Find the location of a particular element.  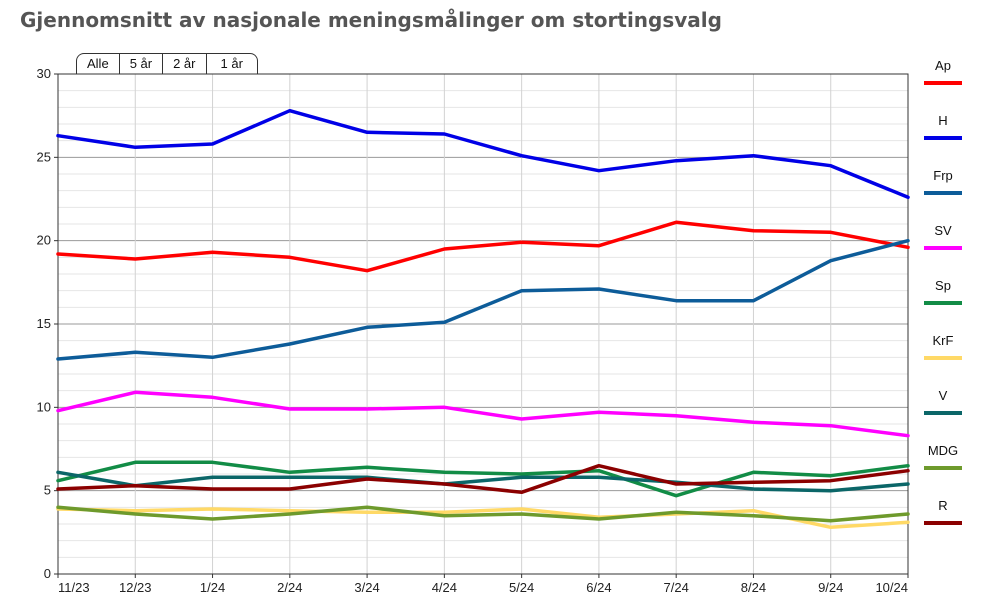

legend-item-sp: Sp is located at coordinates (943, 298).